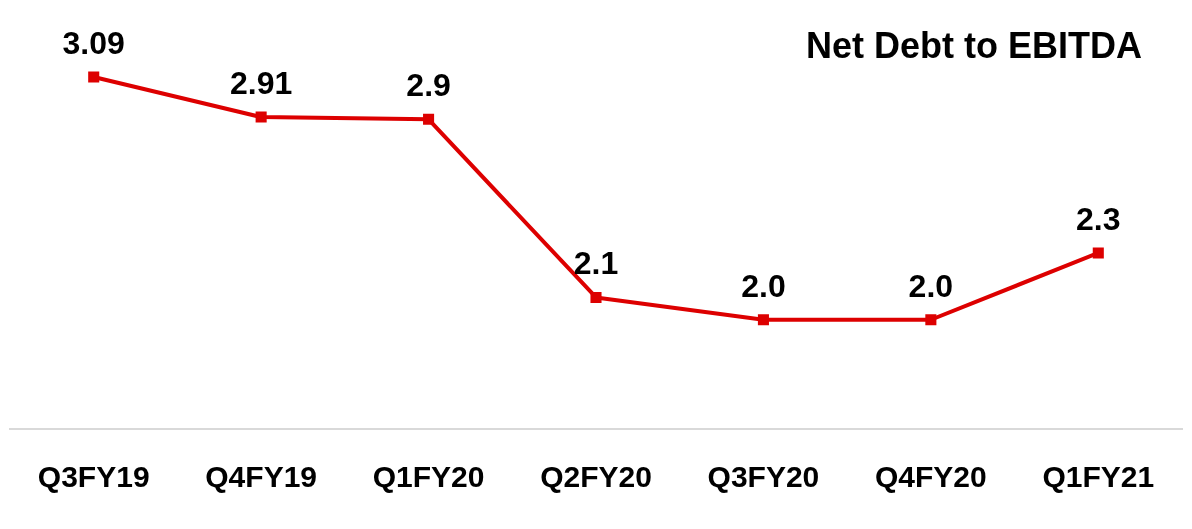  Describe the element at coordinates (428, 477) in the screenshot. I see `x-tick-label: Q1FY20` at that location.